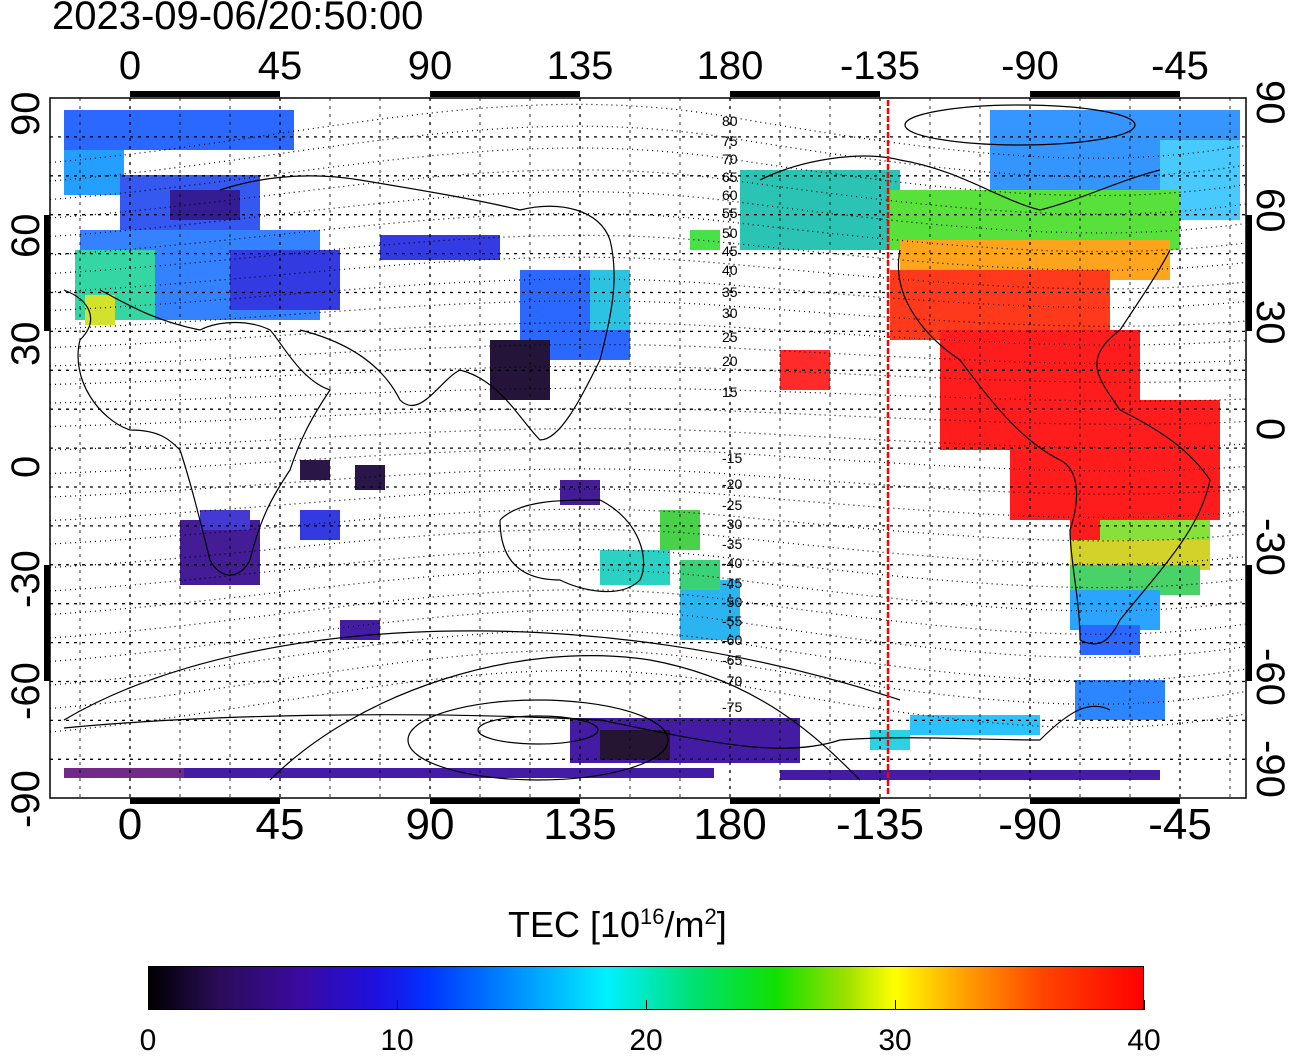  Describe the element at coordinates (880, 824) in the screenshot. I see `bottom-longitude-label: -135` at that location.